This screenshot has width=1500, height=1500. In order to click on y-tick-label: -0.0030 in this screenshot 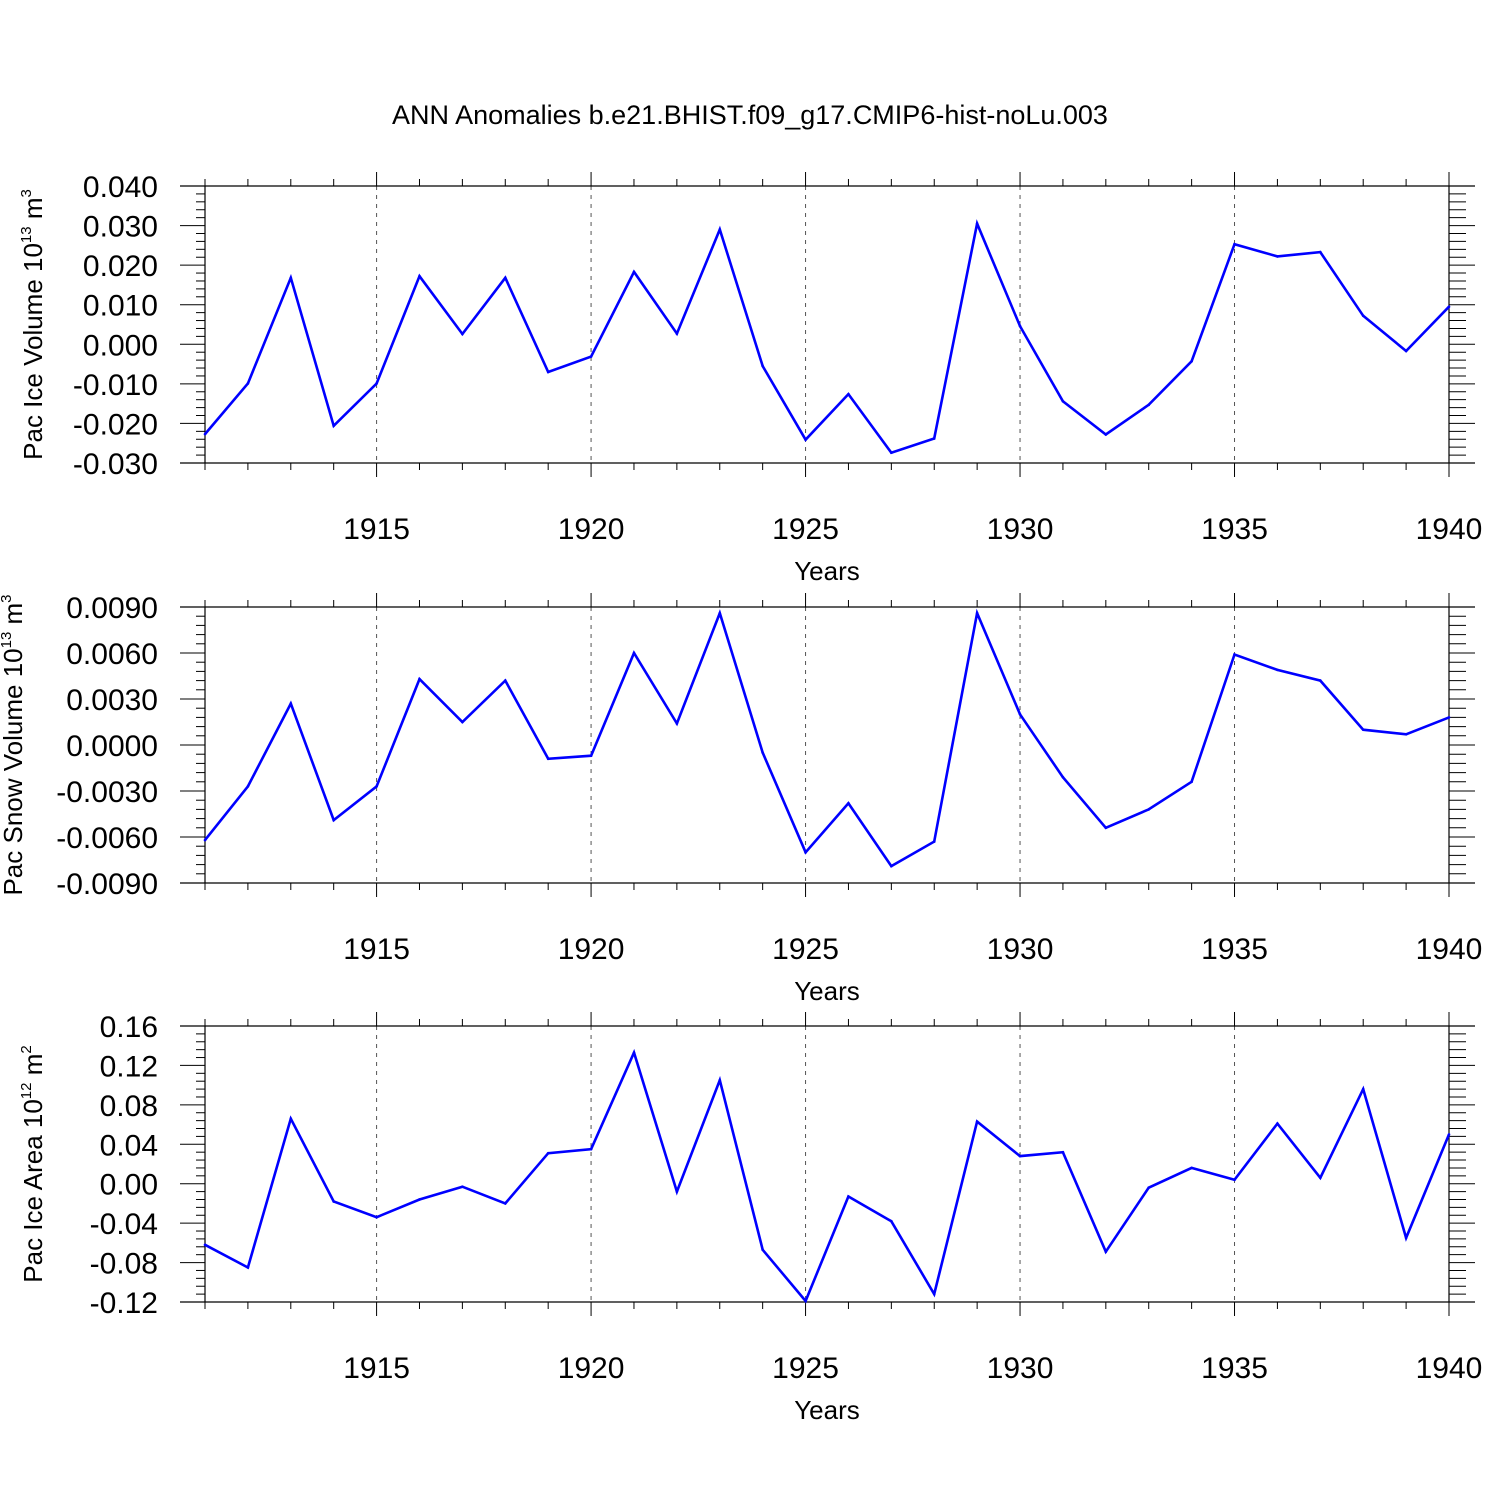, I will do `click(107, 792)`.